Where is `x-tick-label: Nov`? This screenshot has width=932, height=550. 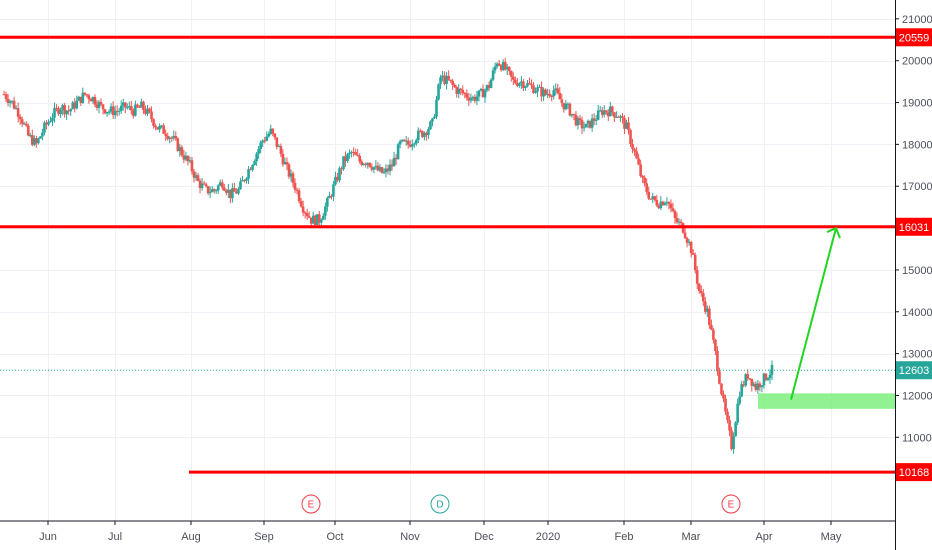 x-tick-label: Nov is located at coordinates (410, 537).